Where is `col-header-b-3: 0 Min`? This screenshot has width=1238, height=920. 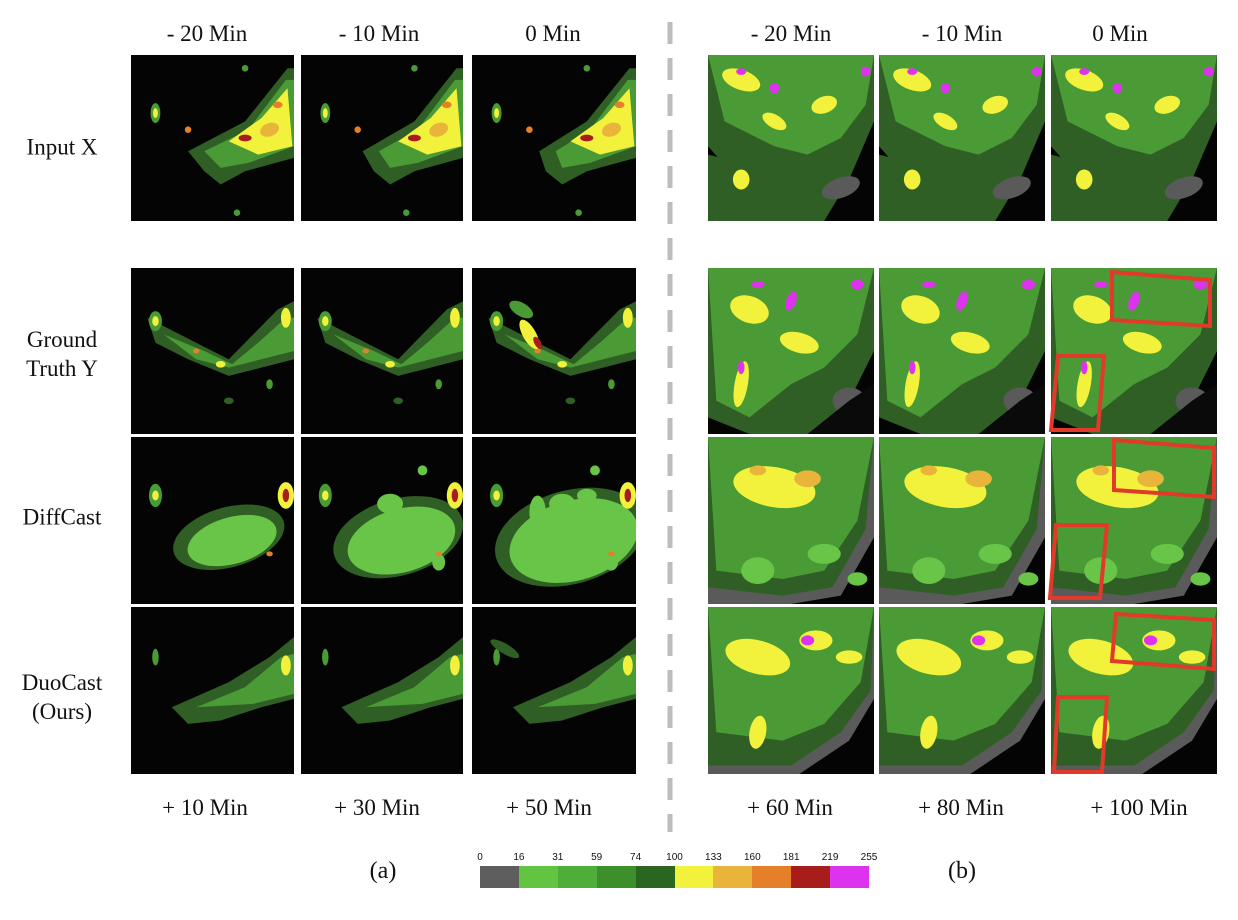
col-header-b-3: 0 Min is located at coordinates (1120, 33).